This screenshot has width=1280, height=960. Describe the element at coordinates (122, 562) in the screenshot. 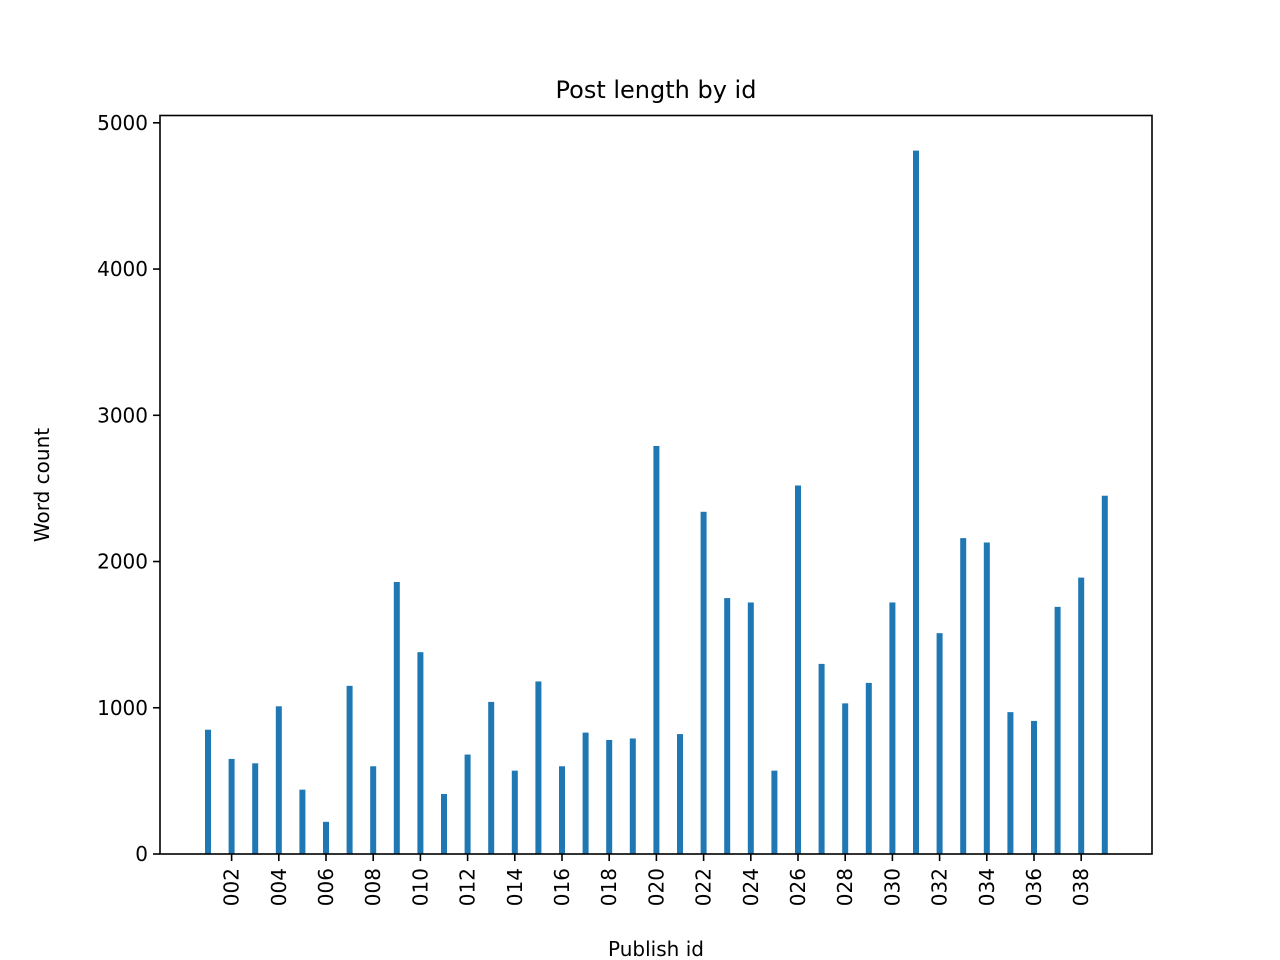

I see `y-tick-label-2000: 2000` at that location.